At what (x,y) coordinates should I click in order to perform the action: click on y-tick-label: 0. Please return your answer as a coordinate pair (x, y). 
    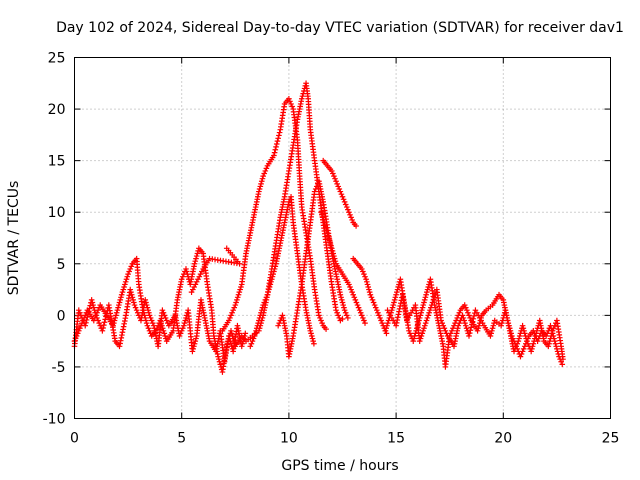
    Looking at the image, I should click on (61, 316).